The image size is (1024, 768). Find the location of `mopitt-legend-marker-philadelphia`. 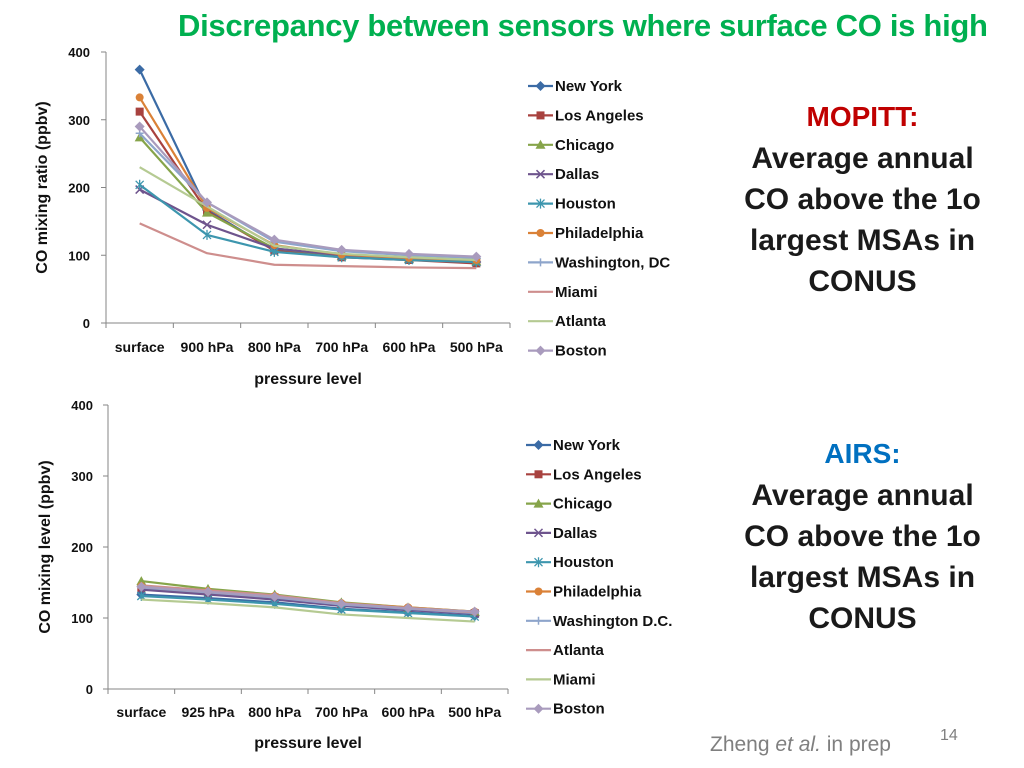

mopitt-legend-marker-philadelphia is located at coordinates (540, 233).